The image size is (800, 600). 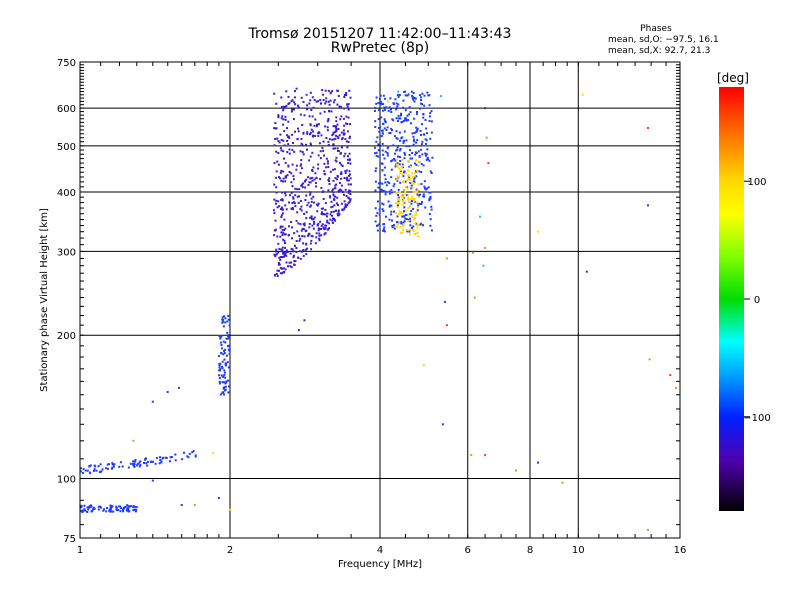 I want to click on stats-o-line: mean, sd,O: −97.5, 16.1, so click(x=663, y=40).